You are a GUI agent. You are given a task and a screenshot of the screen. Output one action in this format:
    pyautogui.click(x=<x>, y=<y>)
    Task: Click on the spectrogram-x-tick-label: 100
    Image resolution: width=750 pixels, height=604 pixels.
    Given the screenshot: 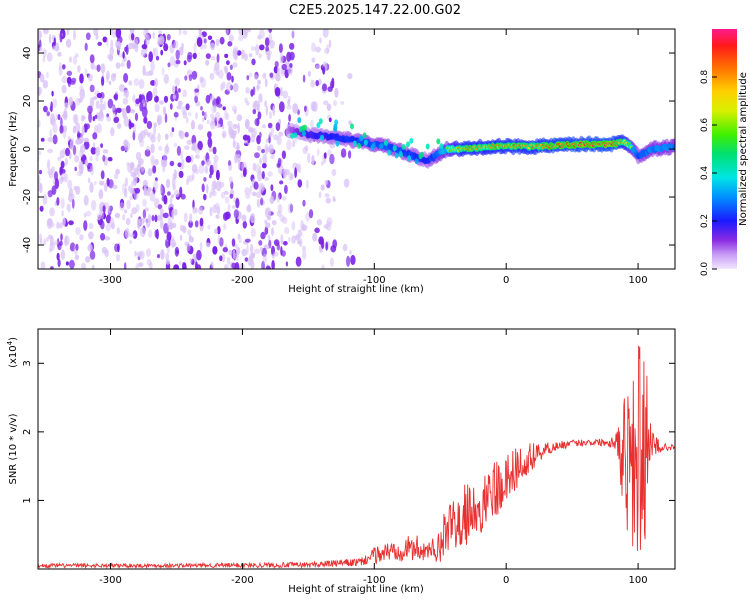 What is the action you would take?
    pyautogui.click(x=638, y=280)
    